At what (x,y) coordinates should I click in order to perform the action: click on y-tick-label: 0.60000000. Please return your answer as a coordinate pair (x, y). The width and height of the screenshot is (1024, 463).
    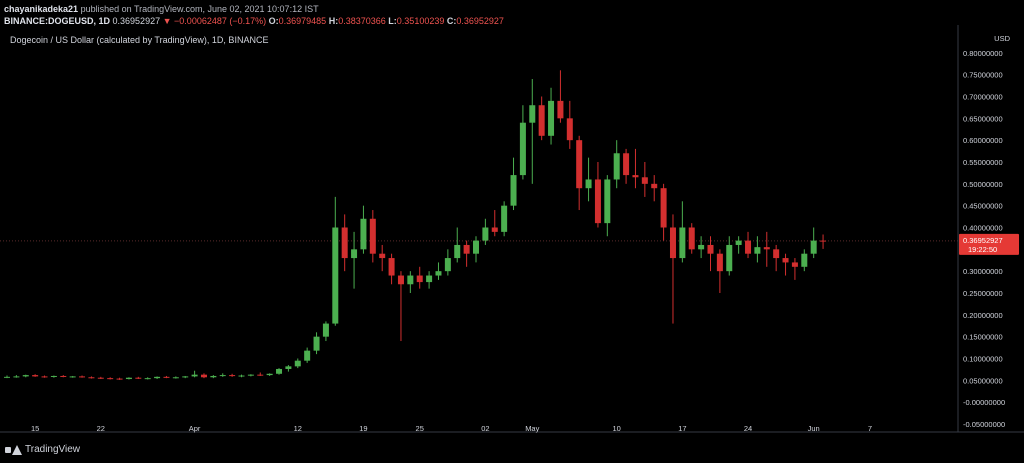
    Looking at the image, I should click on (983, 140).